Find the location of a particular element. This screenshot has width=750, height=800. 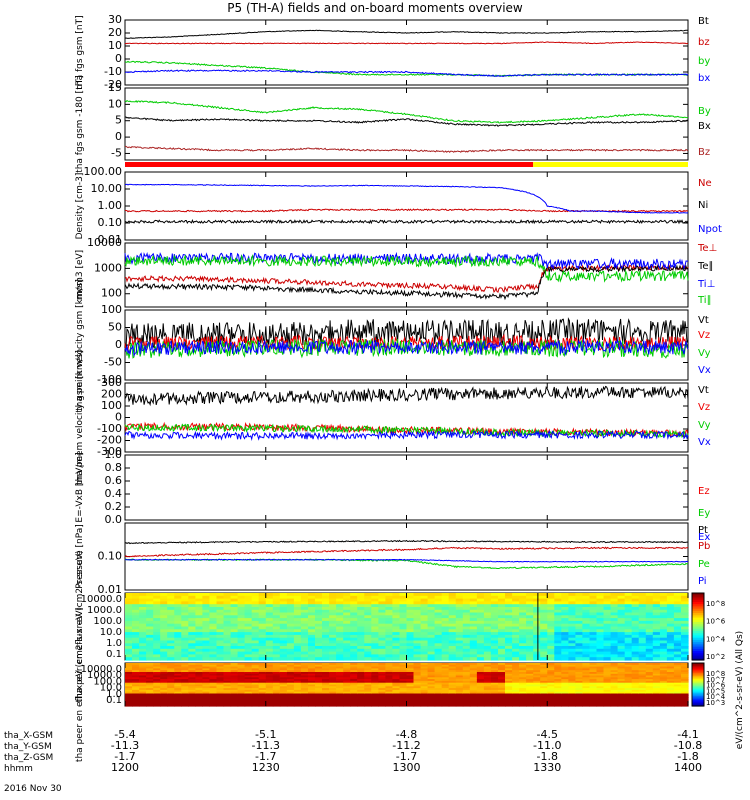

y-tick-label: 1000.0 is located at coordinates (104, 675).